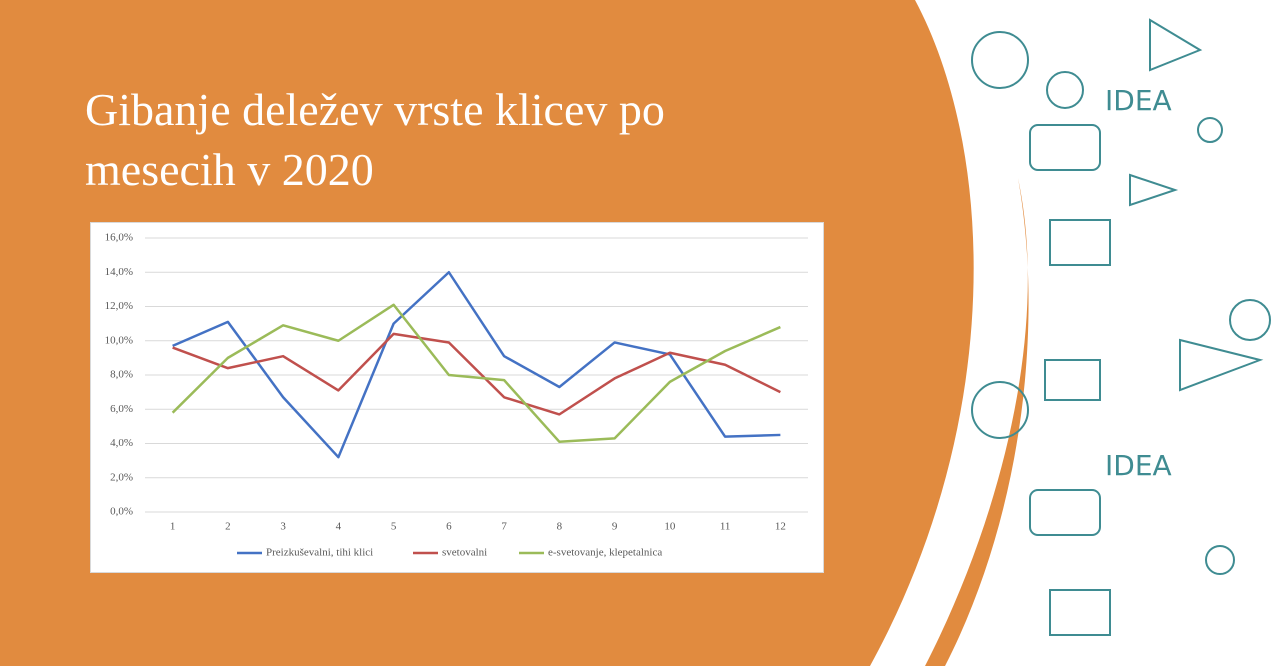  What do you see at coordinates (780, 527) in the screenshot?
I see `x-tick-label: 12` at bounding box center [780, 527].